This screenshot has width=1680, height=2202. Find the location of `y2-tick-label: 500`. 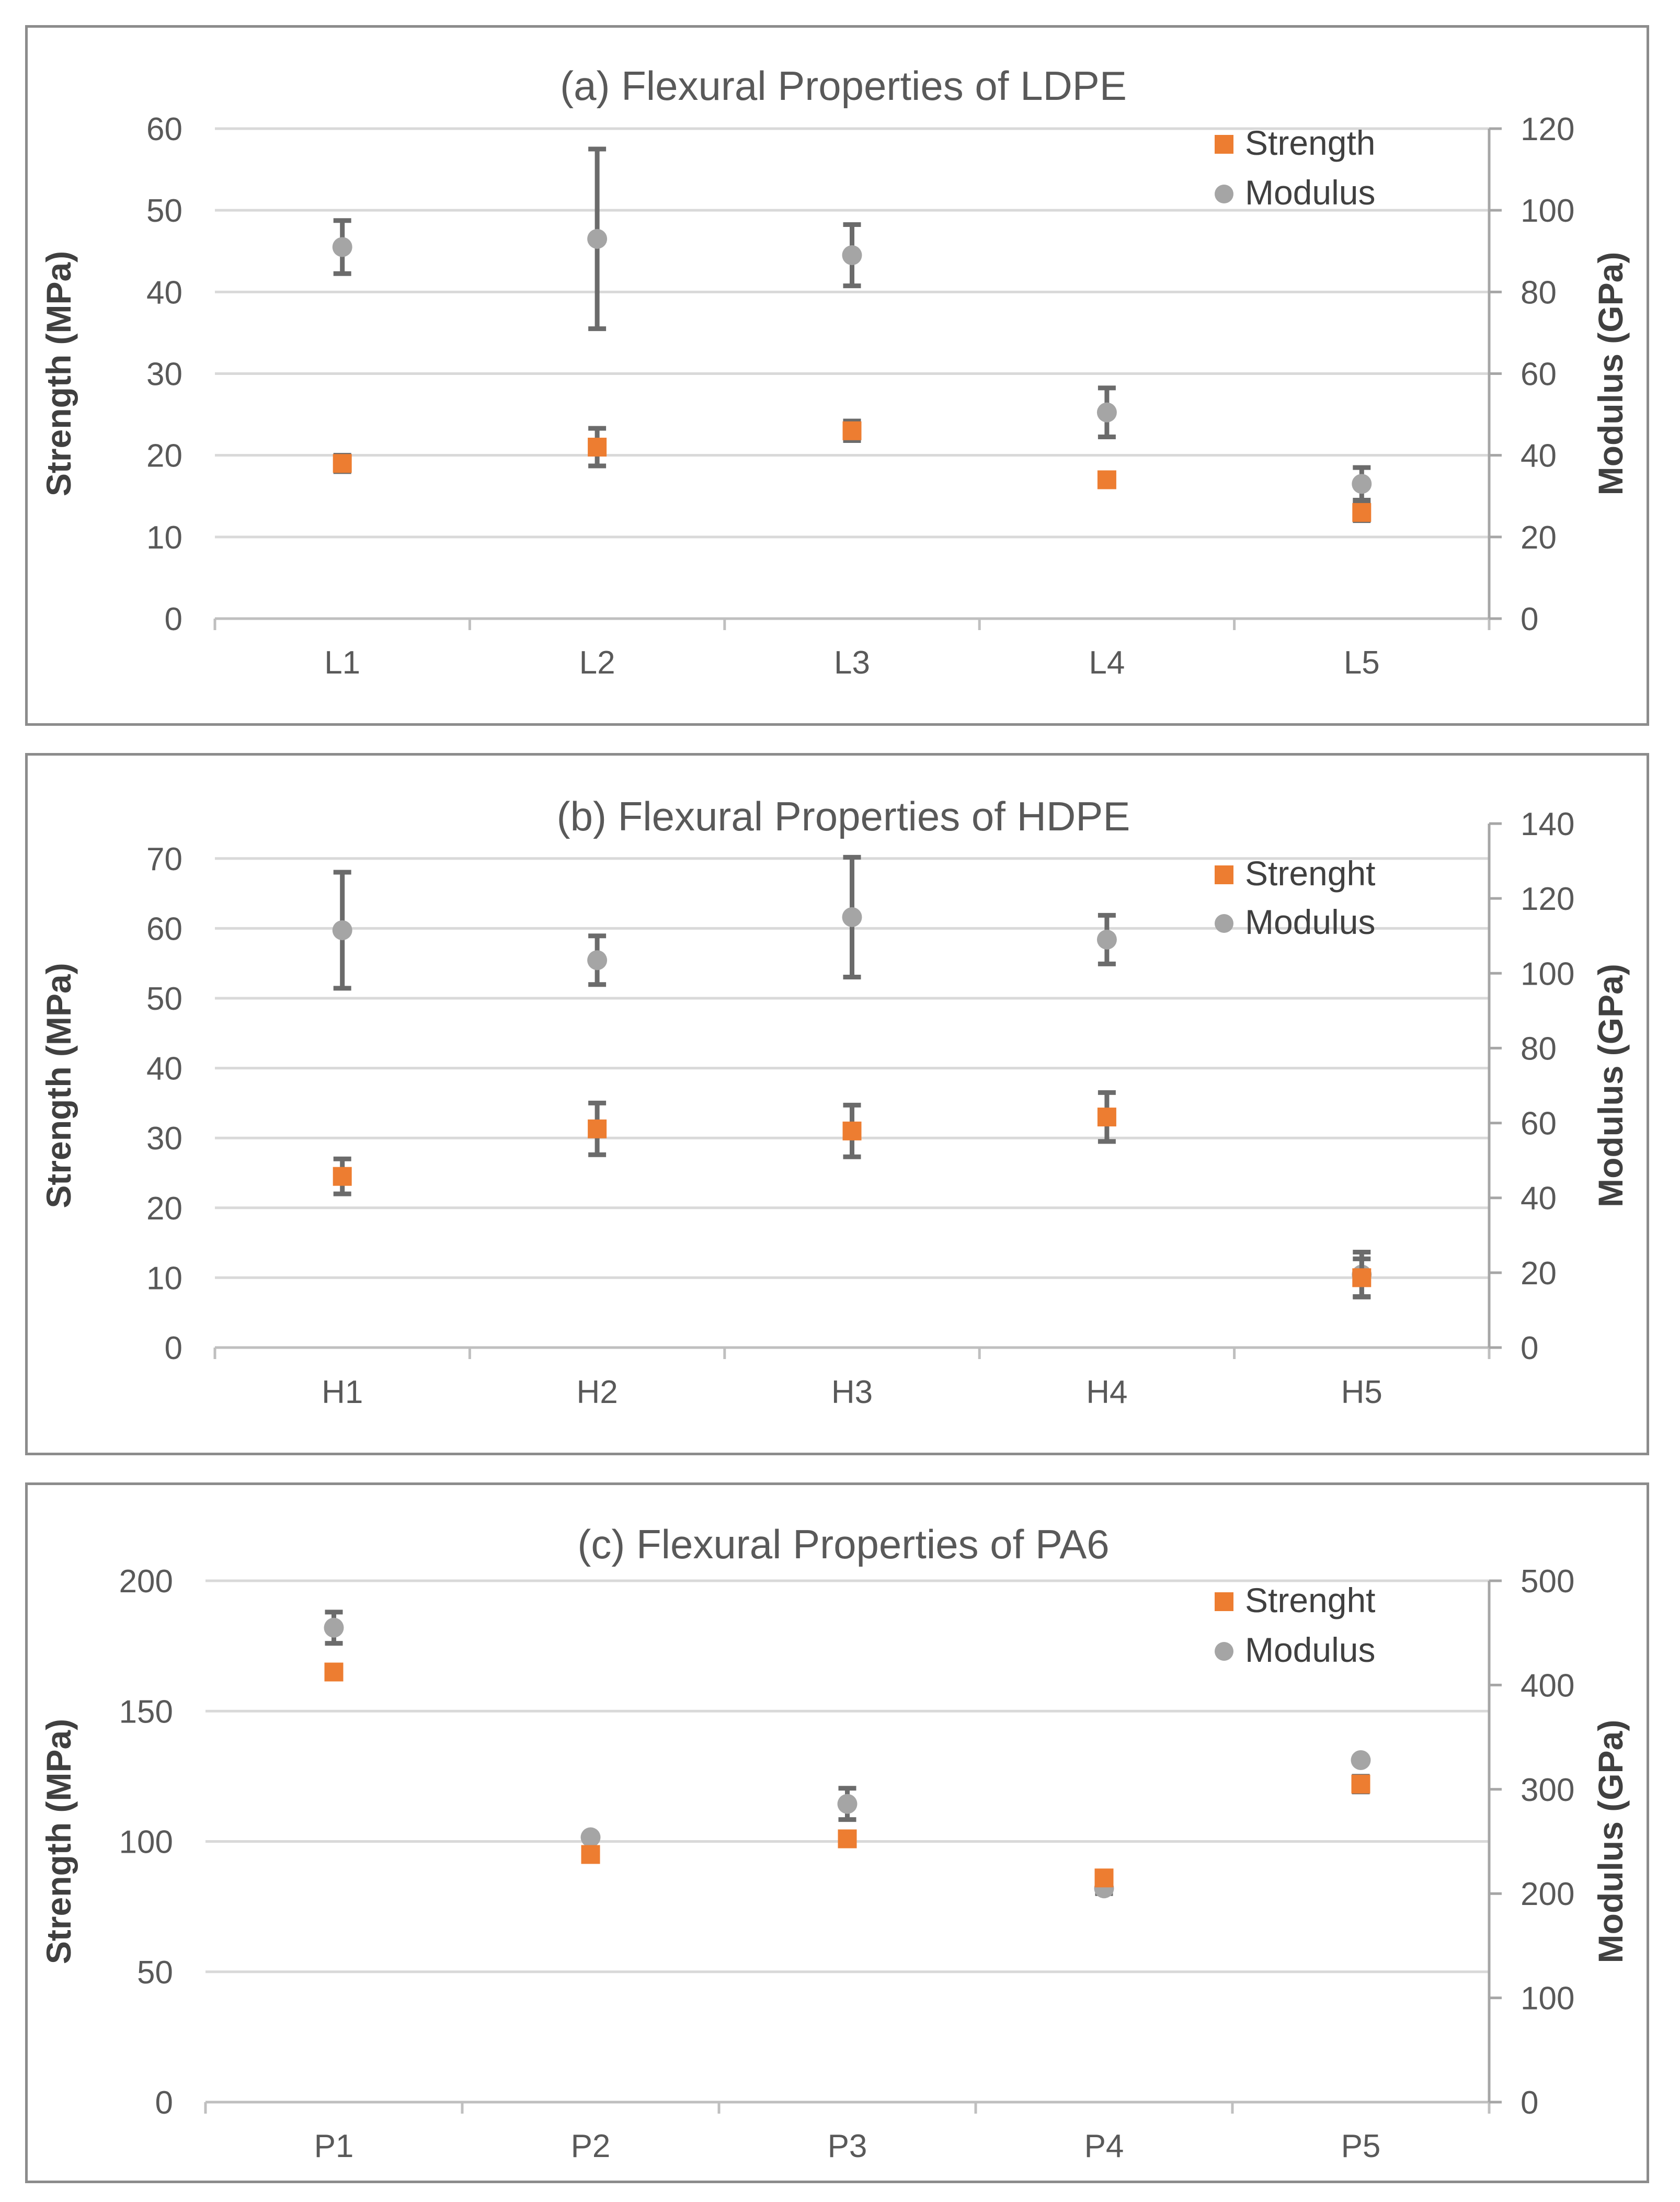

y2-tick-label: 500 is located at coordinates (1547, 1582).